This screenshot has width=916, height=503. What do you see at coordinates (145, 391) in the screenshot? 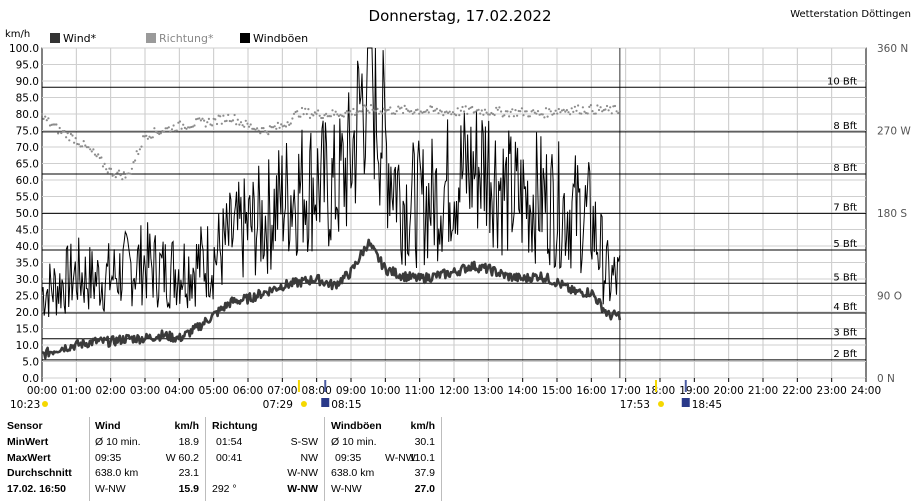
I see `x-tick-label: 03:00` at bounding box center [145, 391].